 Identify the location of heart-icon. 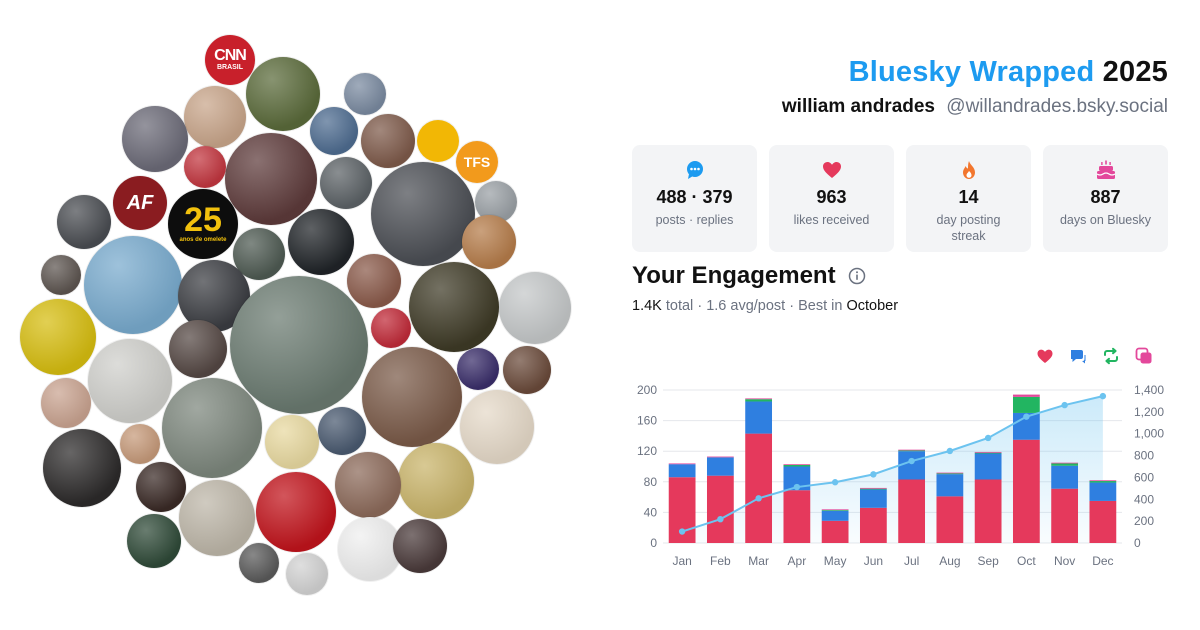
(1045, 356).